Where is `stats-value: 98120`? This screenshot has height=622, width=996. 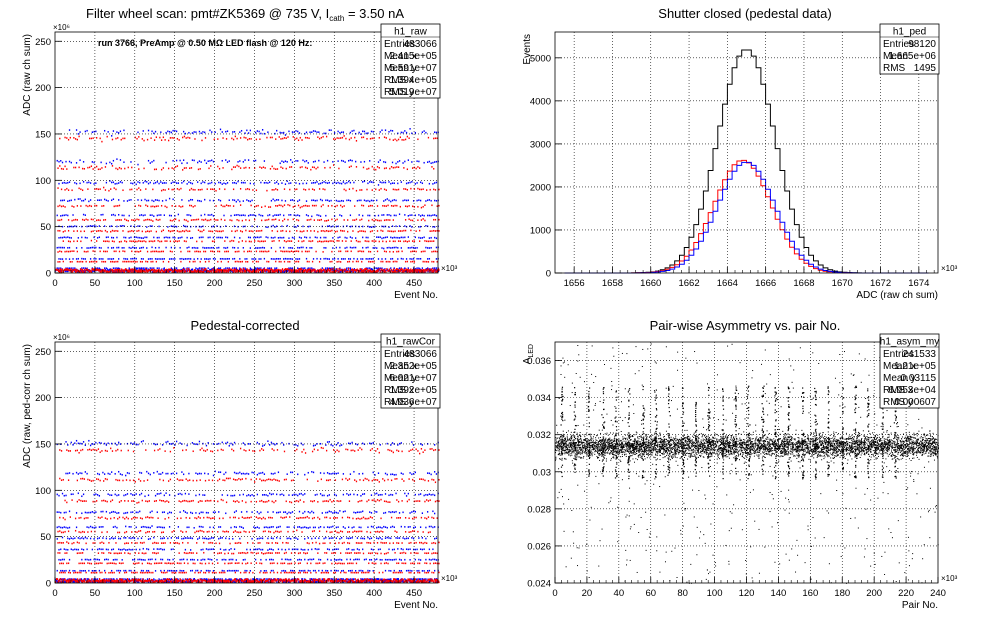 stats-value: 98120 is located at coordinates (922, 44).